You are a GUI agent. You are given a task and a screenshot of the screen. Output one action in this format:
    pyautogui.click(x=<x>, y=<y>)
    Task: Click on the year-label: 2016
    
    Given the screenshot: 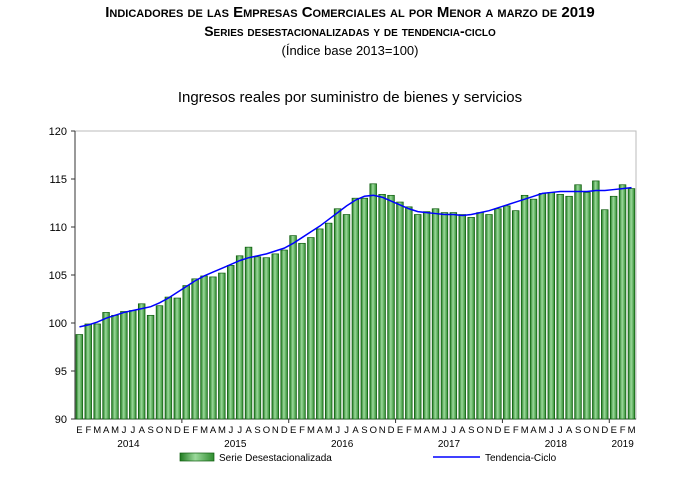 What is the action you would take?
    pyautogui.click(x=342, y=444)
    